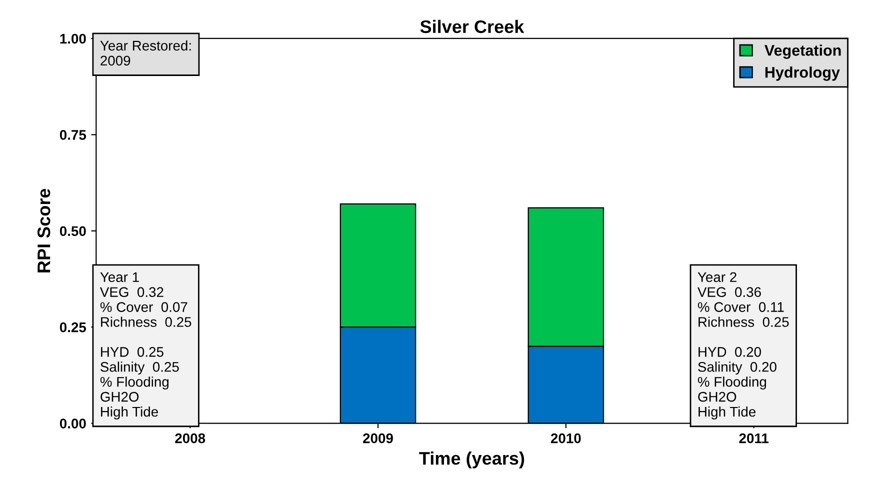 The image size is (874, 481). I want to click on y-axis-title: RPI Score, so click(43, 230).